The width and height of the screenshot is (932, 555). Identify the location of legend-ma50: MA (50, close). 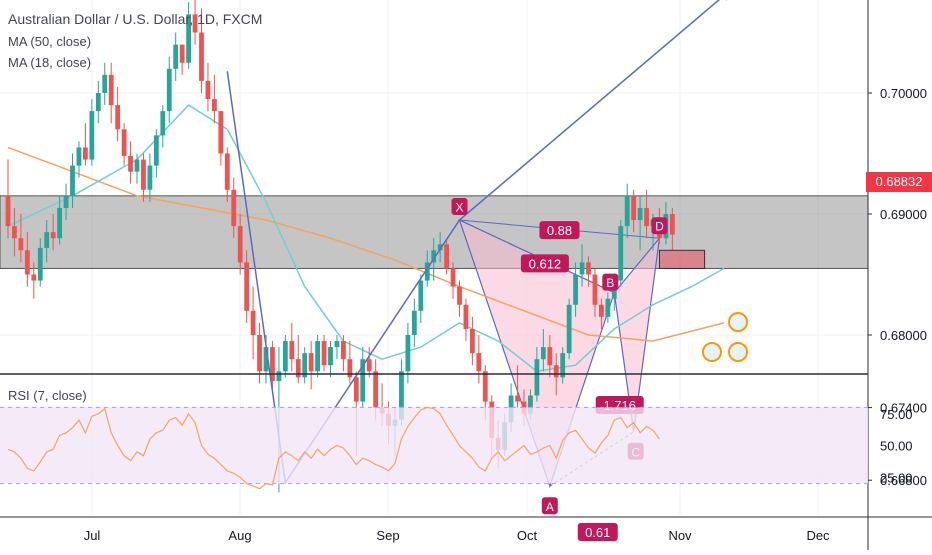
(49, 41).